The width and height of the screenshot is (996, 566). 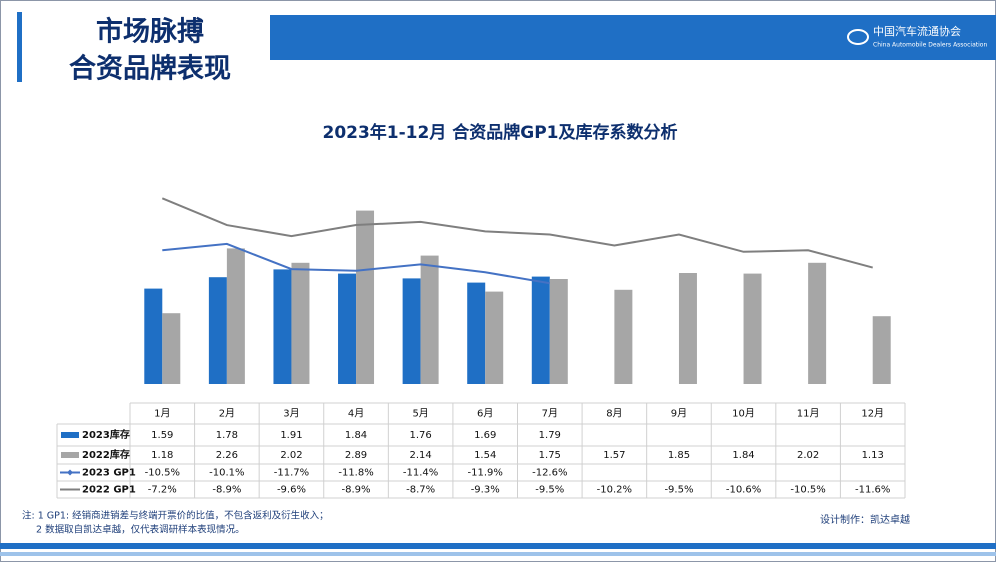 I want to click on table-header: 4月, so click(x=356, y=414).